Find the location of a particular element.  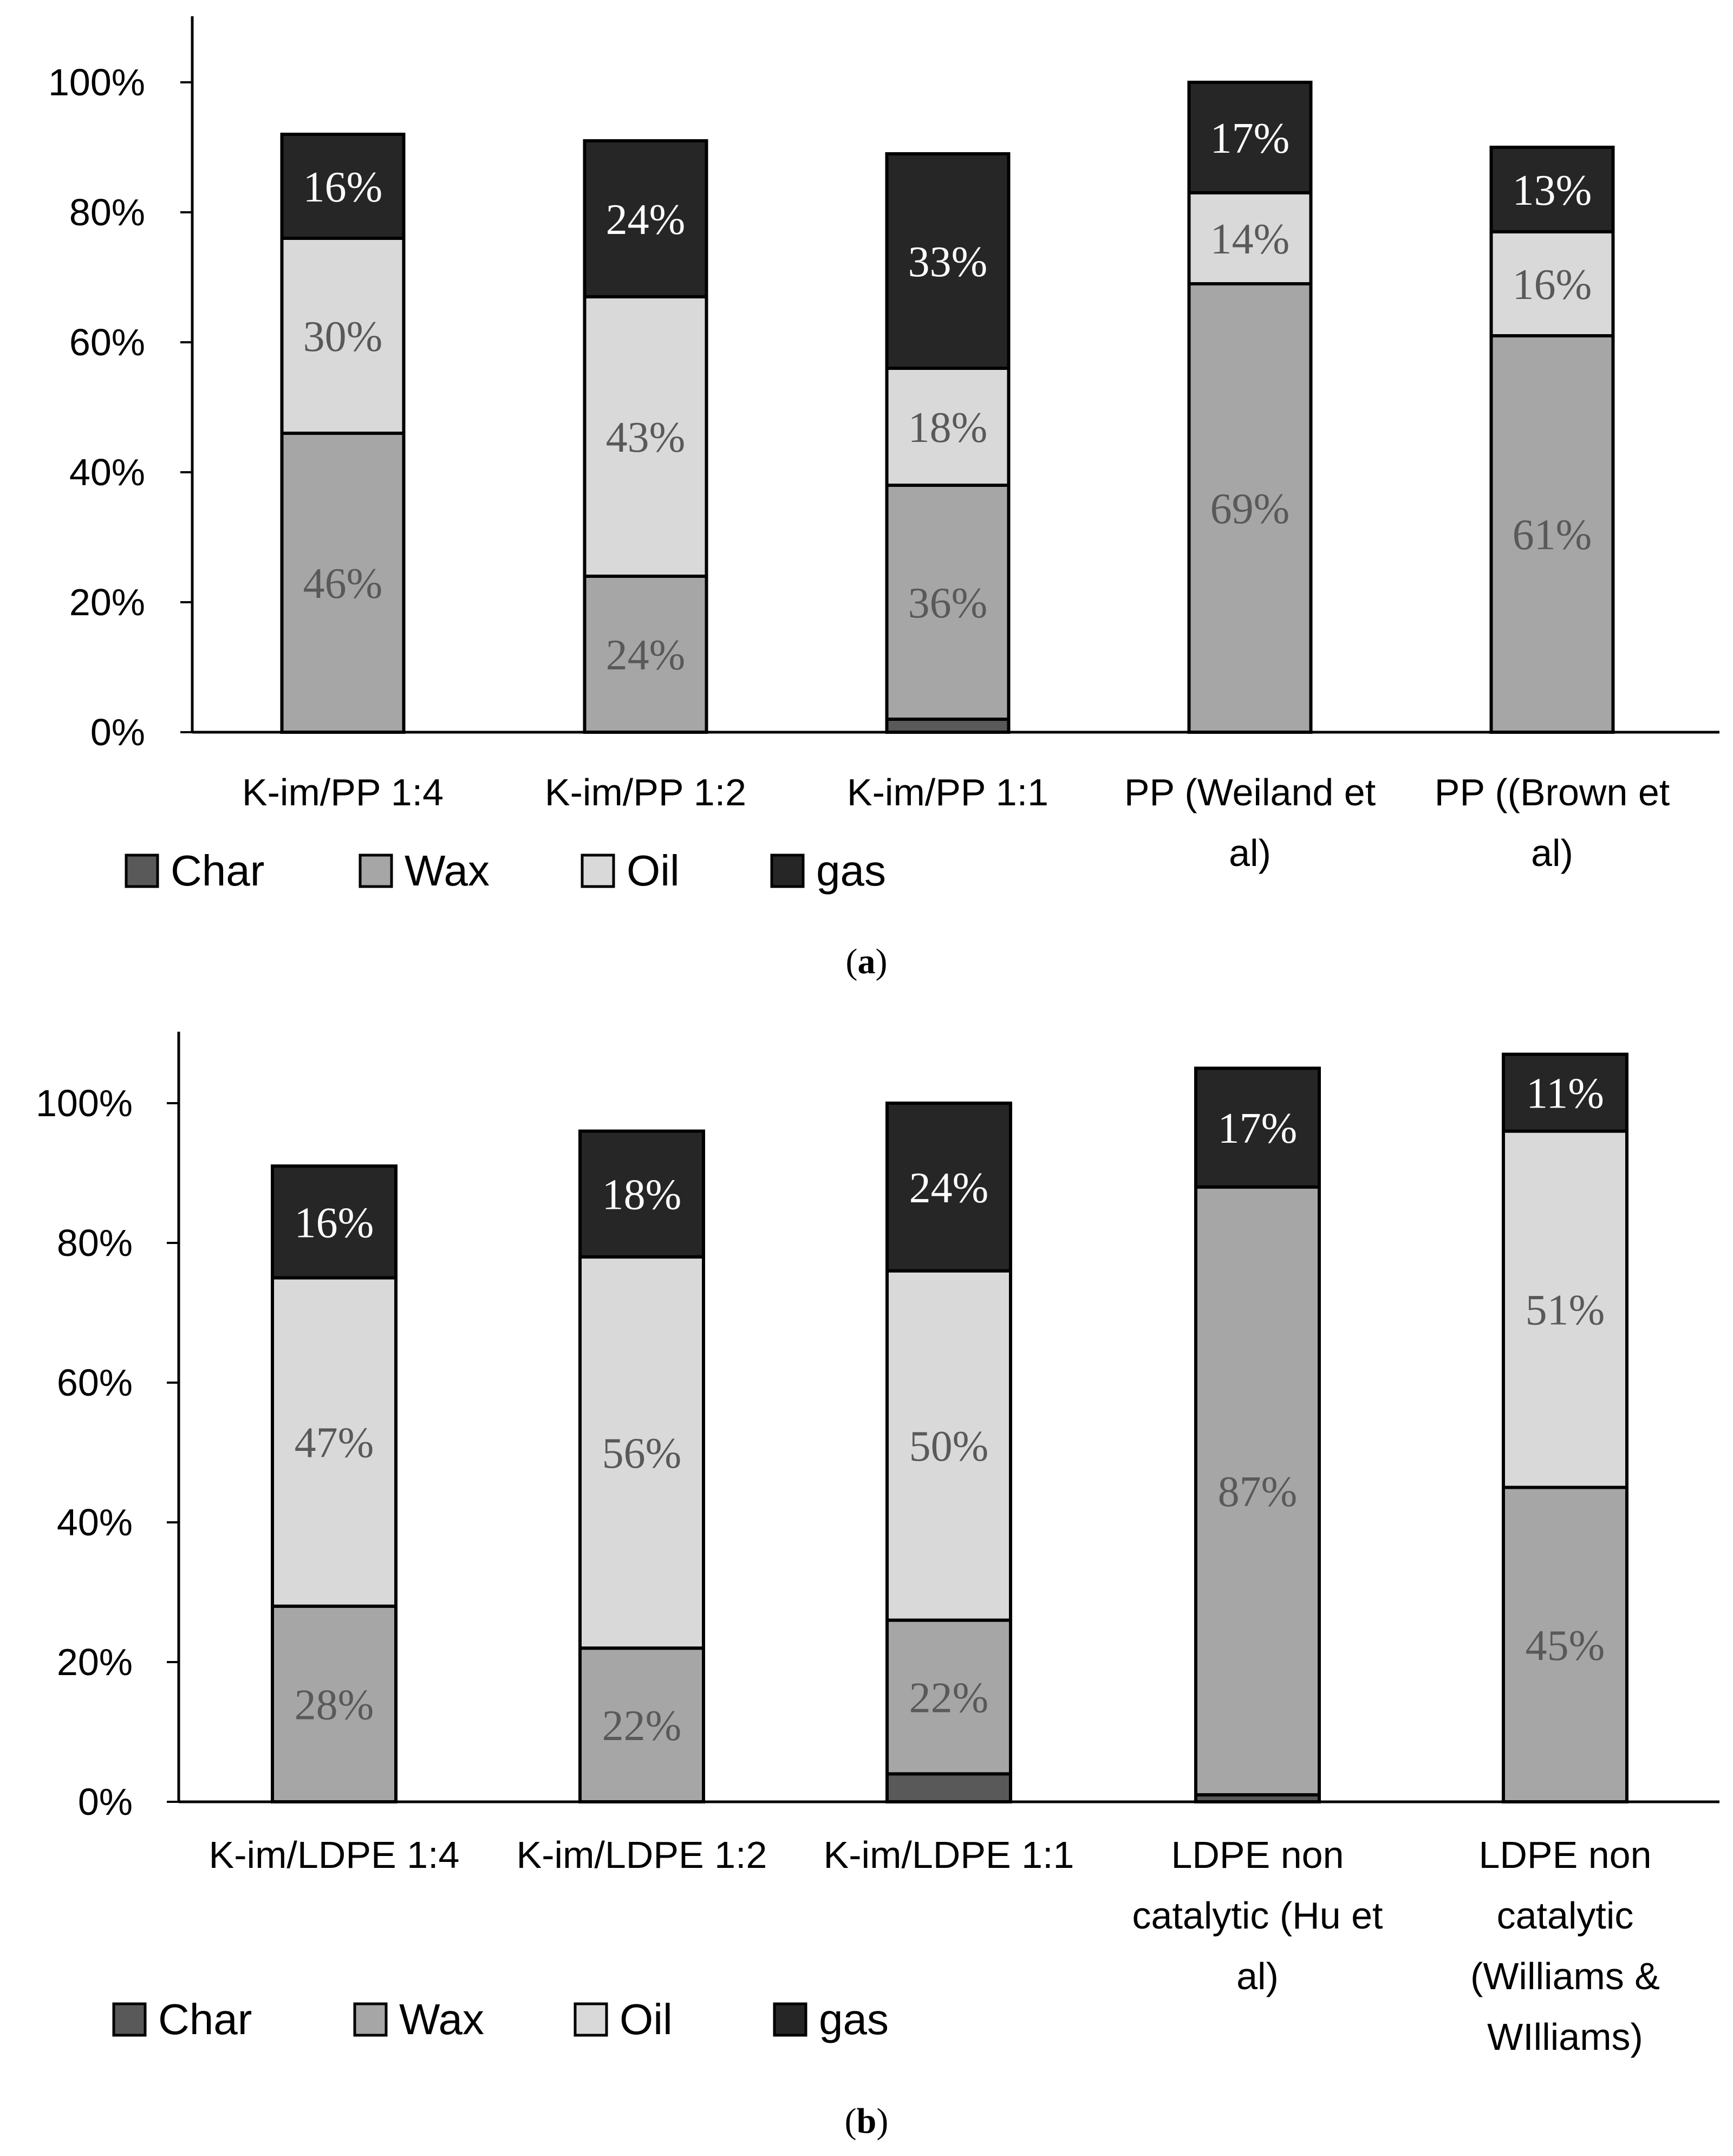

data-label: 11% is located at coordinates (1565, 1094).